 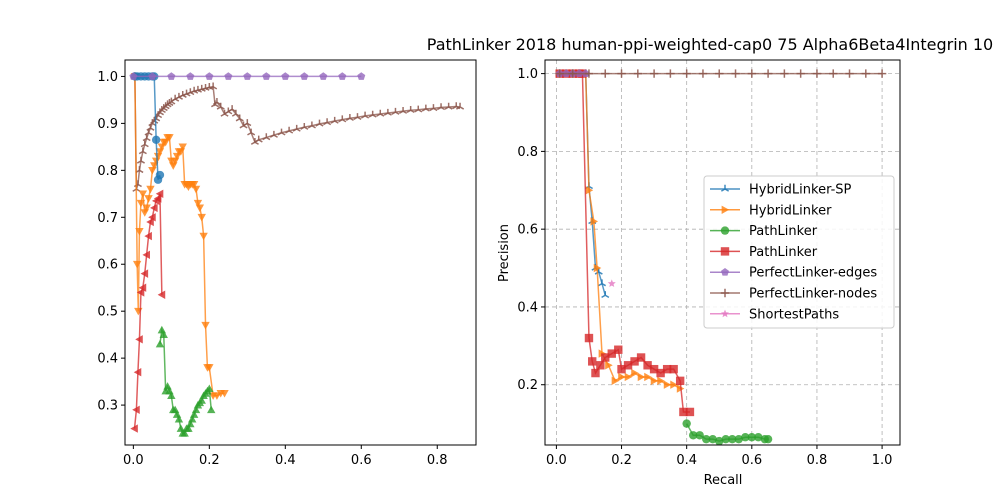 I want to click on right-x-tick-label: 0.4, so click(x=686, y=460).